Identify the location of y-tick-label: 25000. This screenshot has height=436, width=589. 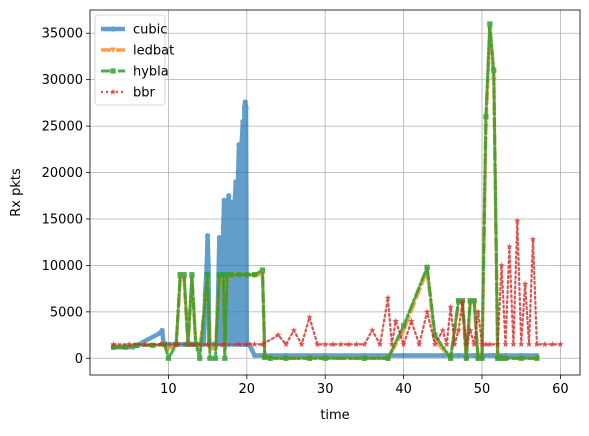
(62, 127).